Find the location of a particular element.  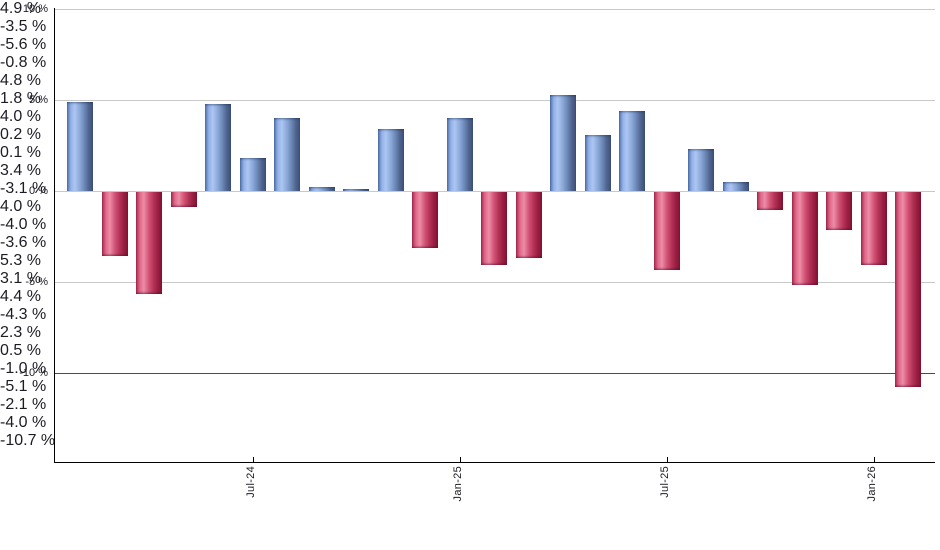

bar-value-label: 0.1 % is located at coordinates (20, 152).